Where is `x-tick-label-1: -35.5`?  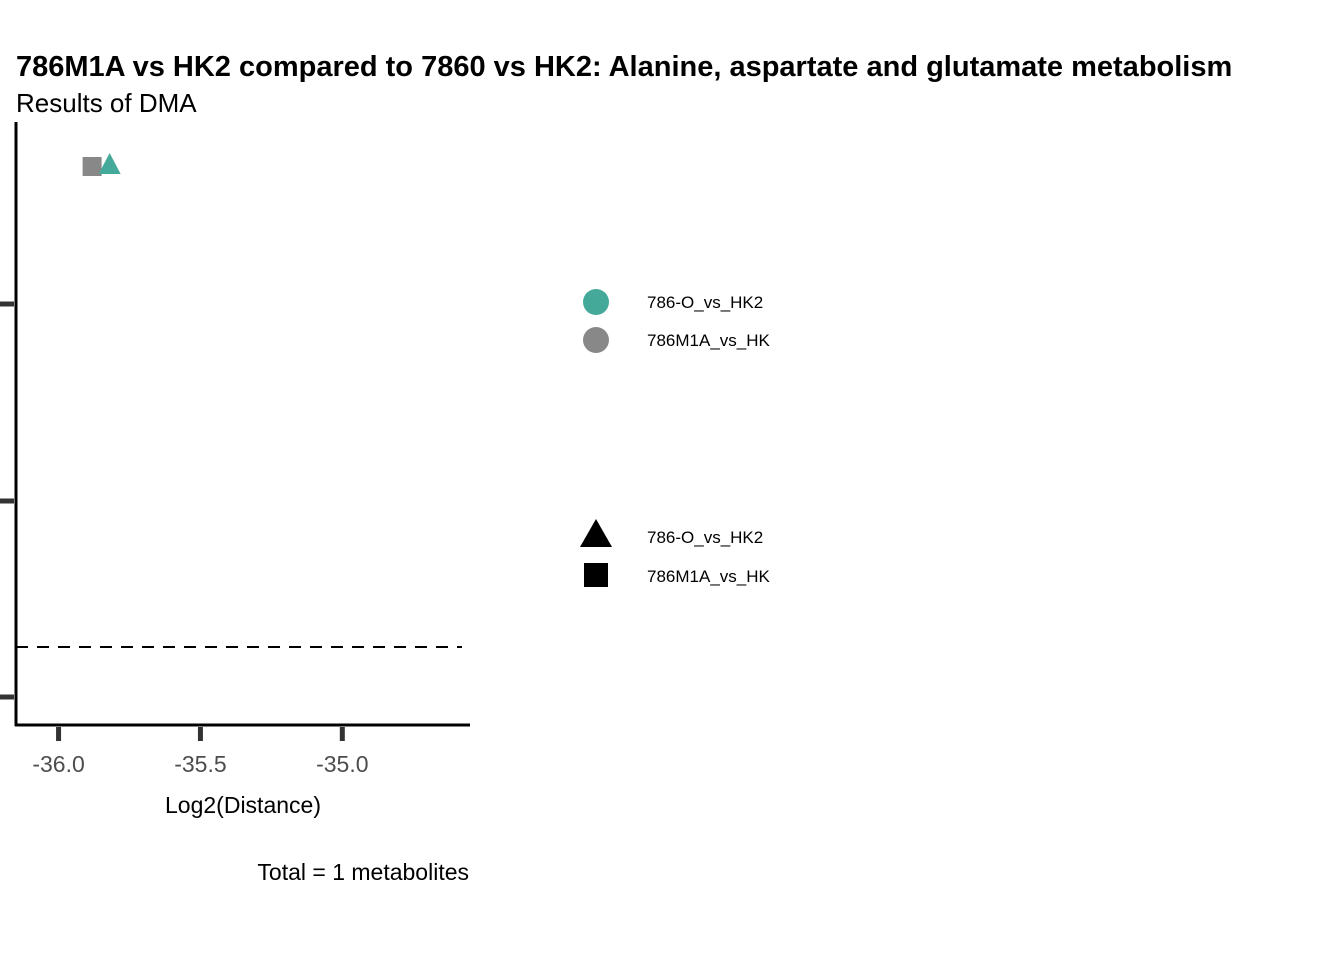 x-tick-label-1: -35.5 is located at coordinates (200, 764).